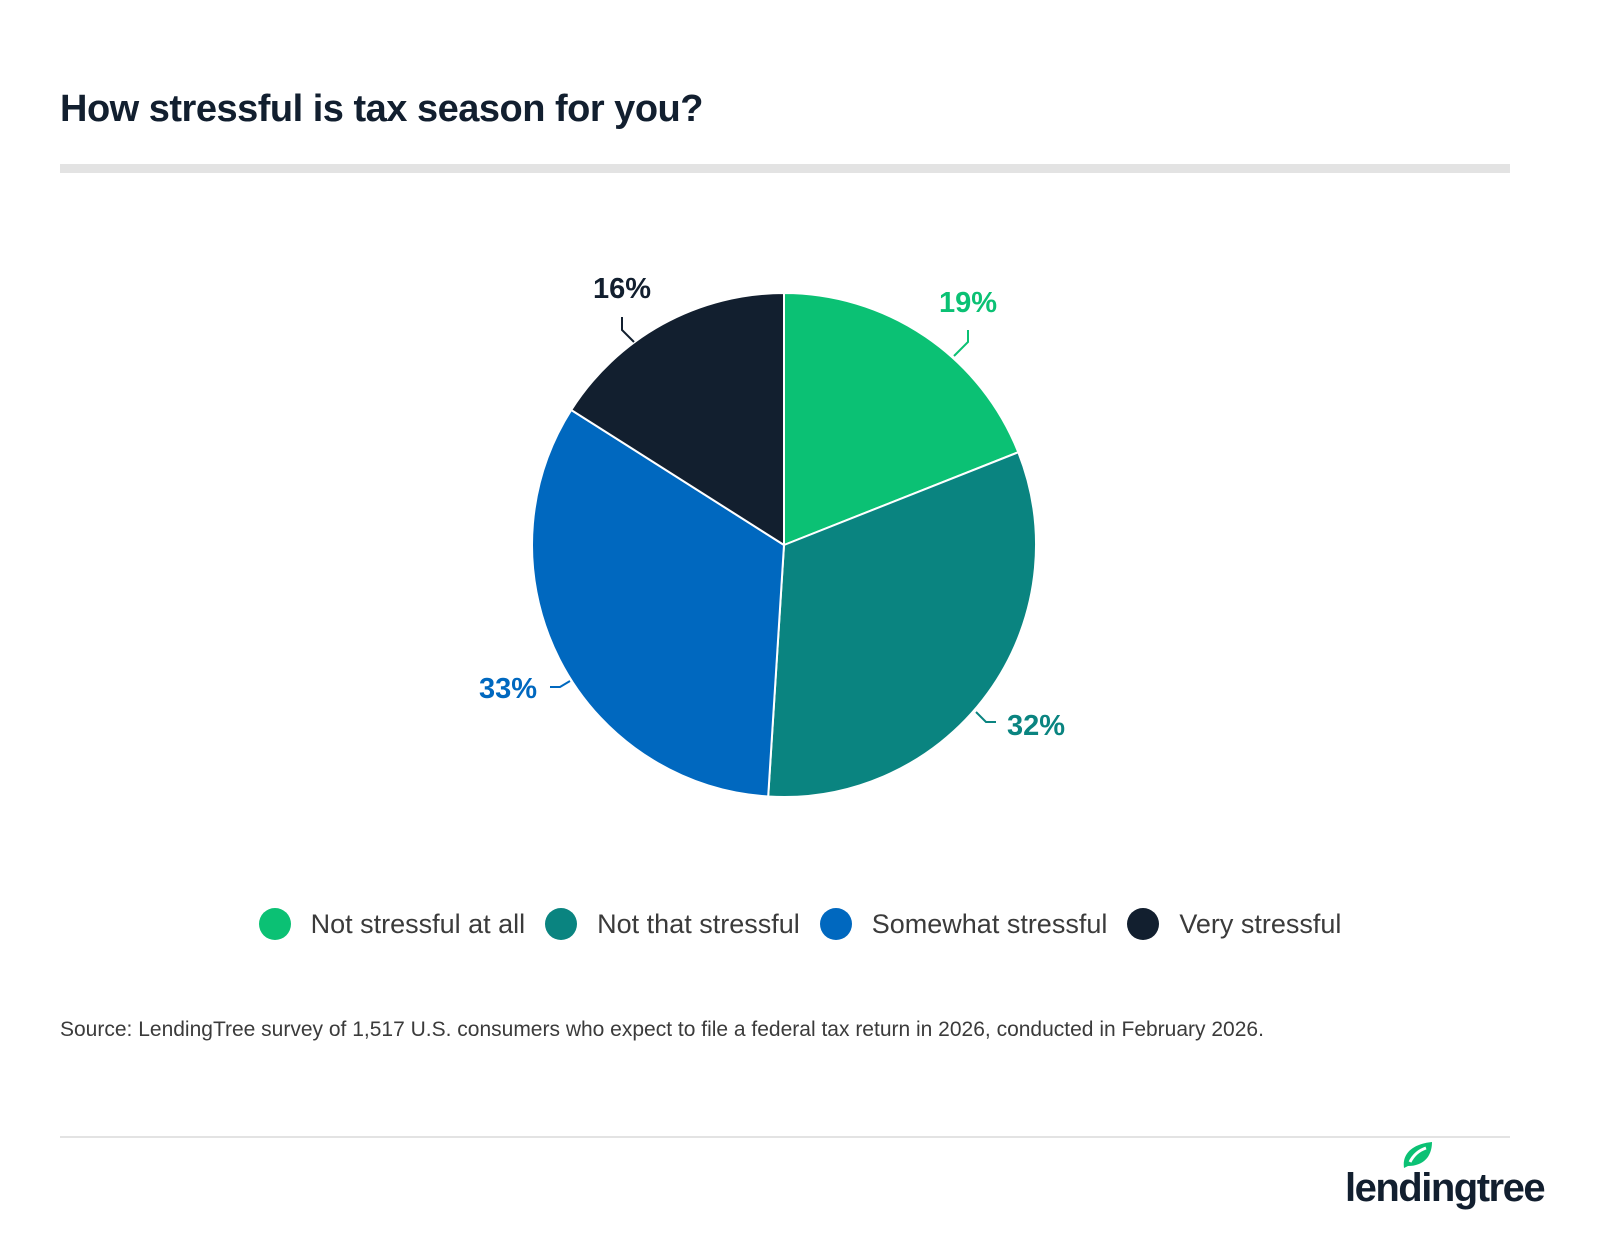 Image resolution: width=1600 pixels, height=1254 pixels. I want to click on legend-label: Not stressful at all, so click(418, 923).